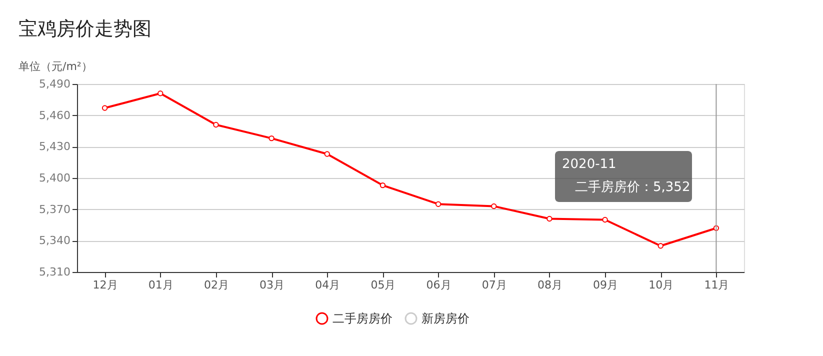 The height and width of the screenshot is (356, 823). What do you see at coordinates (54, 272) in the screenshot?
I see `y-tick-label: 5,310` at bounding box center [54, 272].